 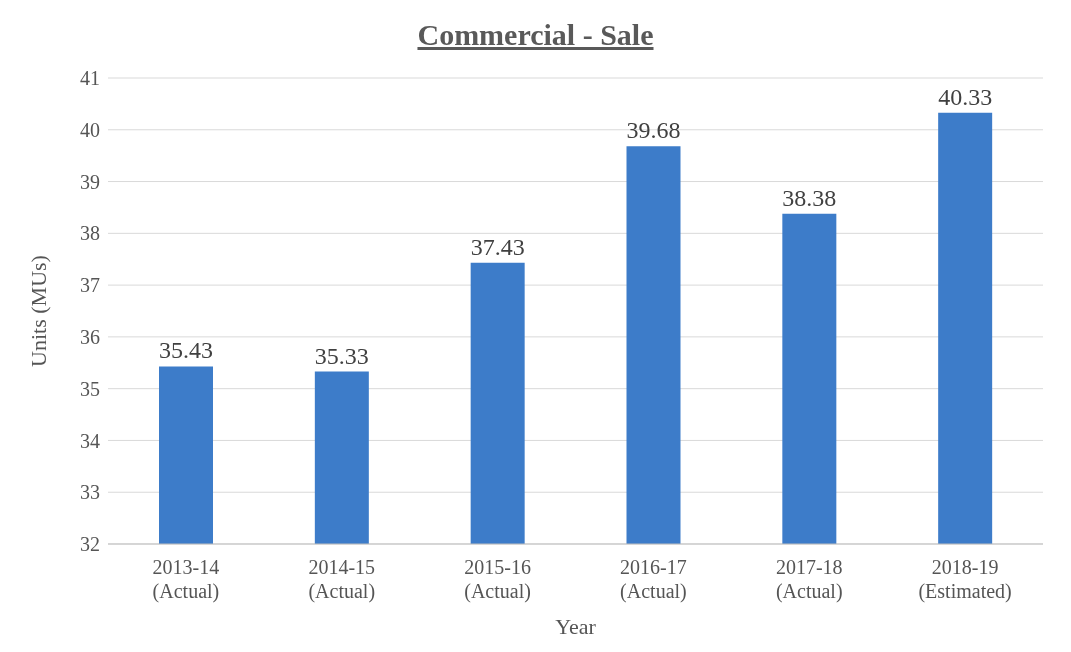 What do you see at coordinates (90, 336) in the screenshot?
I see `y-tick-label: 36` at bounding box center [90, 336].